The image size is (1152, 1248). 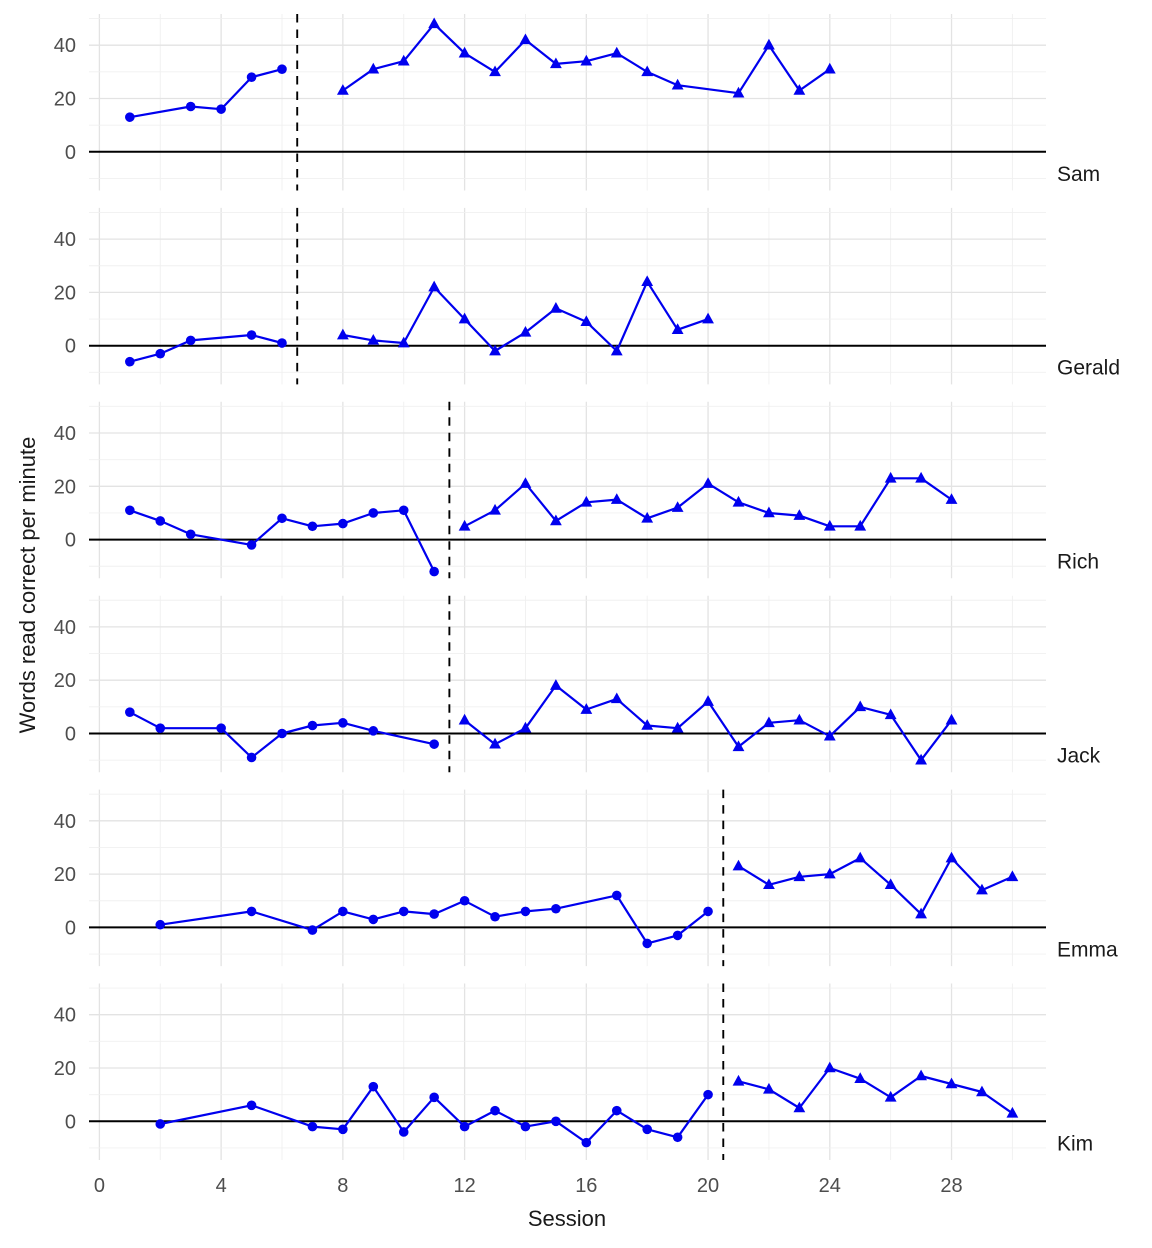 What do you see at coordinates (221, 1186) in the screenshot?
I see `x-tick-label: 4` at bounding box center [221, 1186].